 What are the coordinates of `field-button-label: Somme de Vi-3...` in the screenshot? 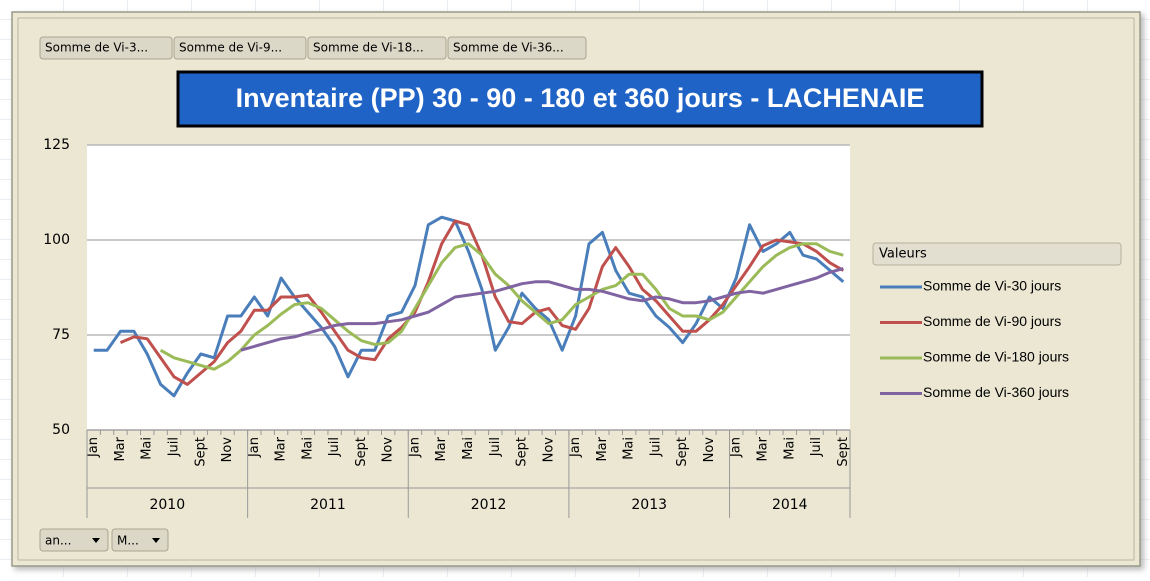 It's located at (96, 48).